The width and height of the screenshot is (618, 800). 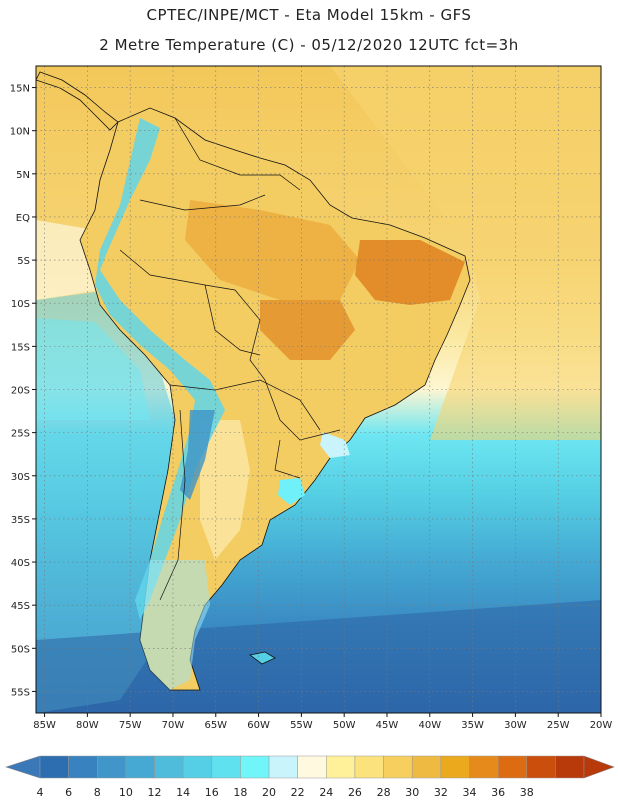 What do you see at coordinates (441, 792) in the screenshot?
I see `colorbar-label: 32` at bounding box center [441, 792].